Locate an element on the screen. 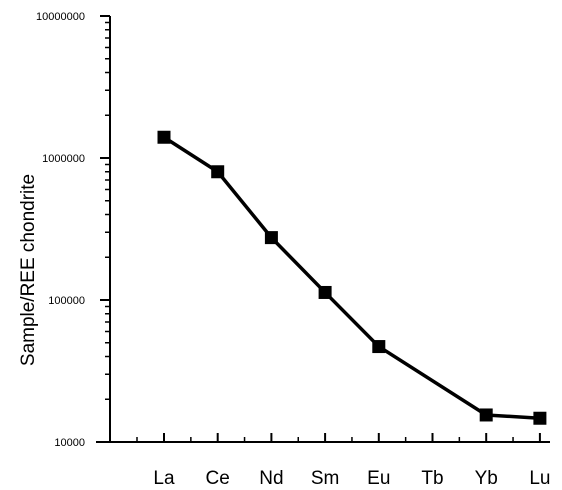 The height and width of the screenshot is (490, 562). data-point-sm is located at coordinates (325, 292).